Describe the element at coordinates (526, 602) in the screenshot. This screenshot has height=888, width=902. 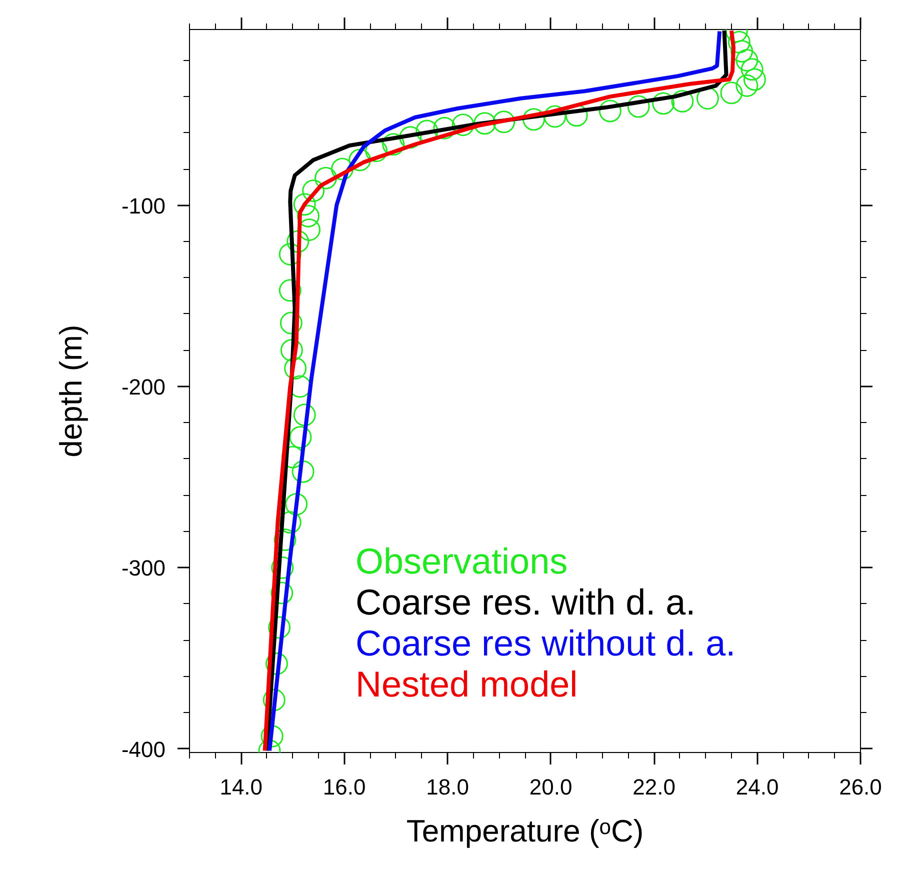
I see `text: Coarse res. with d. a.` at that location.